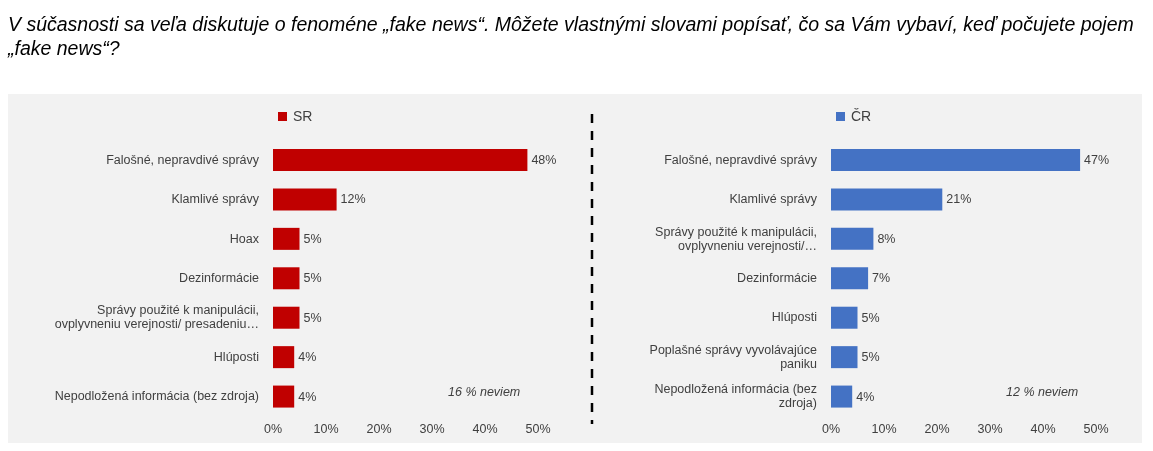 Image resolution: width=1153 pixels, height=451 pixels. Describe the element at coordinates (881, 278) in the screenshot. I see `data-label: 7%` at that location.